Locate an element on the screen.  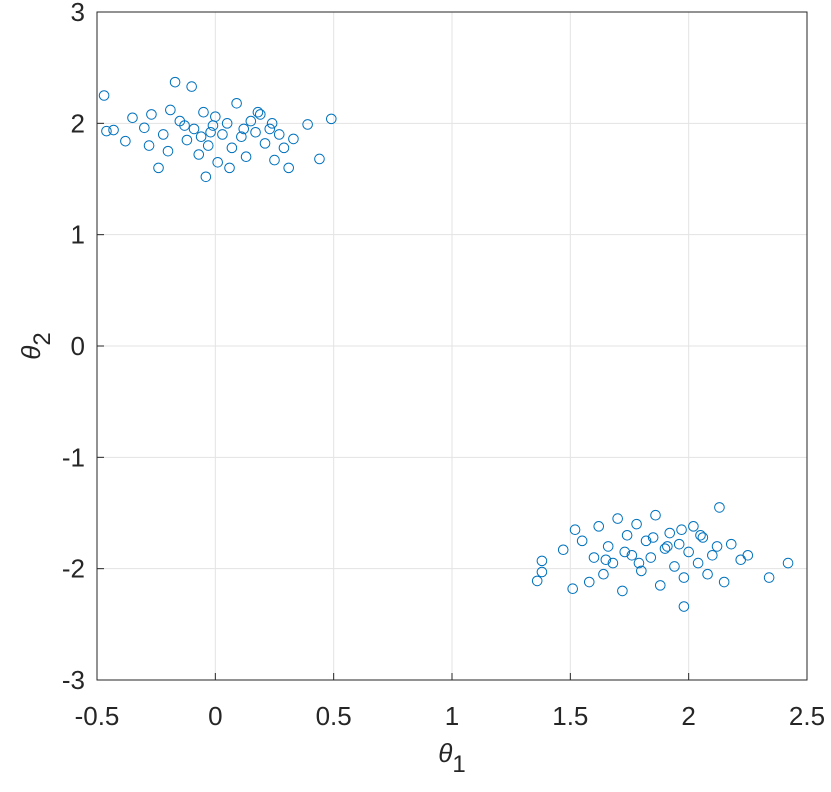
y-tick-label: 0 is located at coordinates (78, 346).